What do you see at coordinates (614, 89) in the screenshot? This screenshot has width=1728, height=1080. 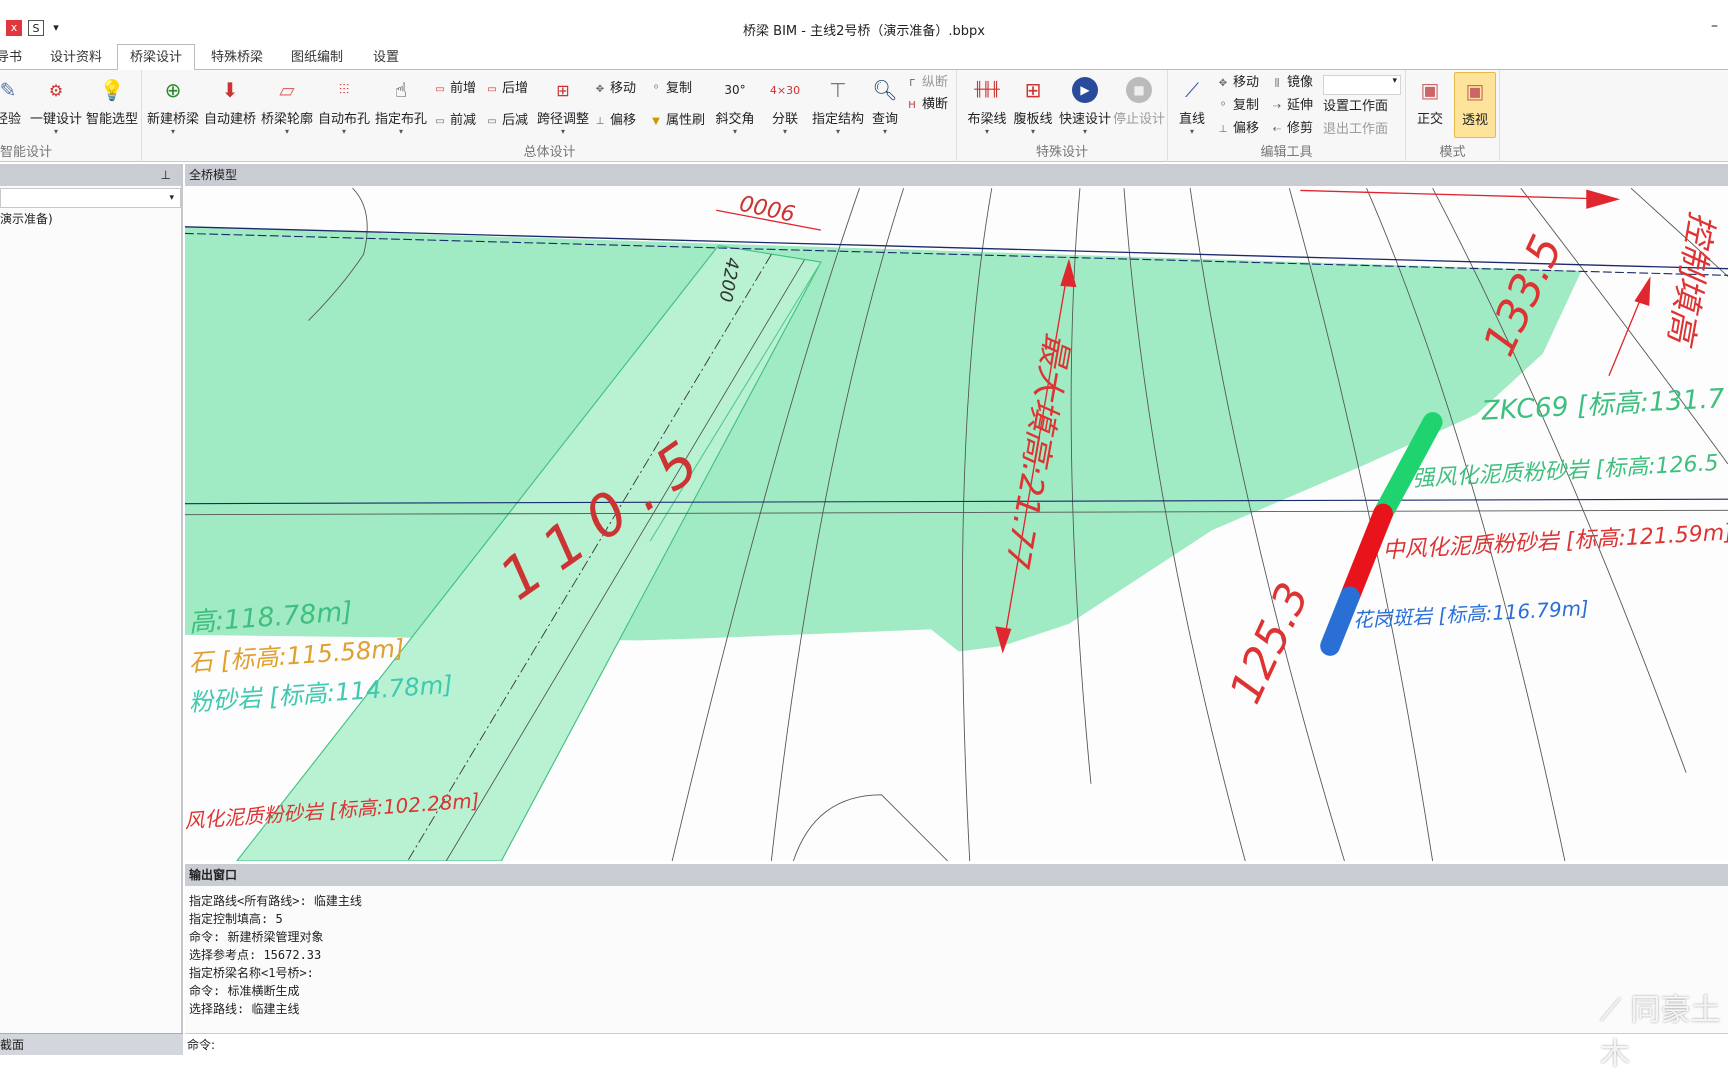 I see `move-button: ✥ 移动` at bounding box center [614, 89].